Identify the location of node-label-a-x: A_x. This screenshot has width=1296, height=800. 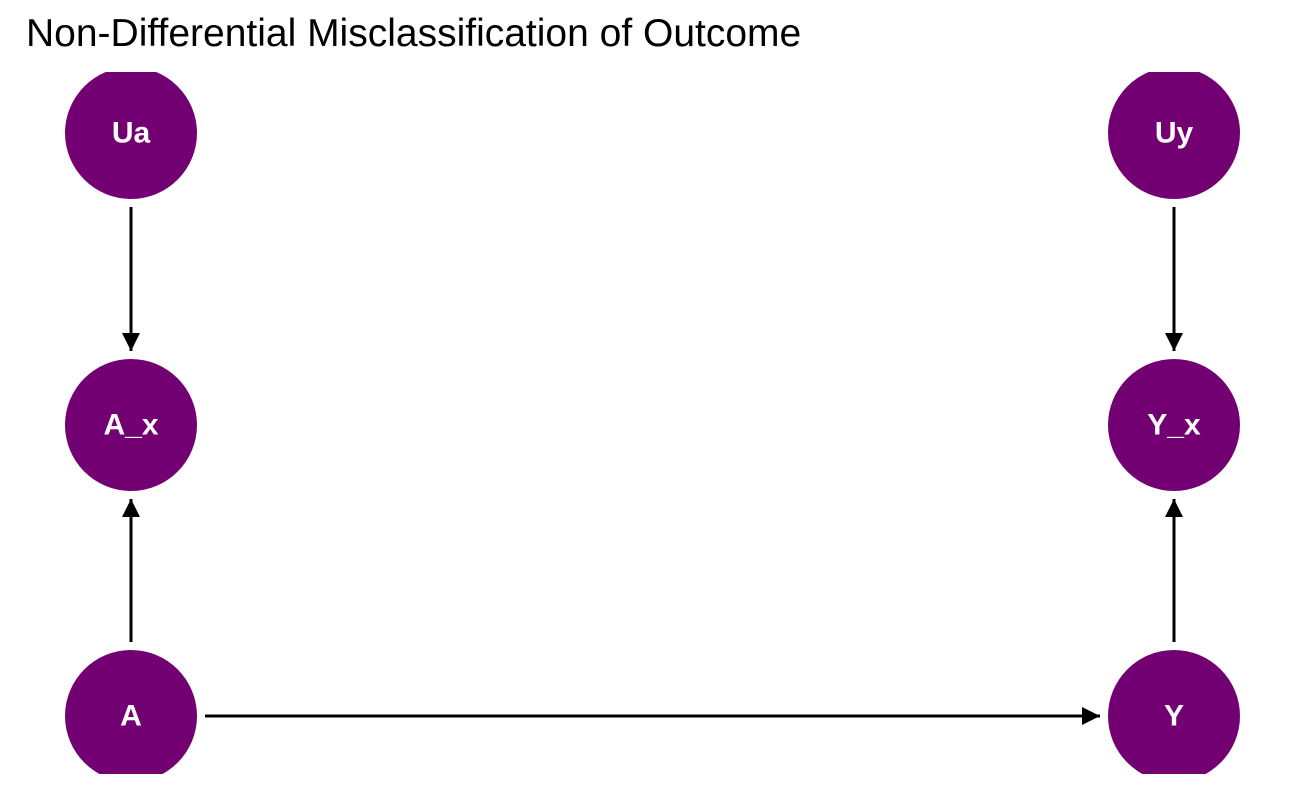
(130, 425).